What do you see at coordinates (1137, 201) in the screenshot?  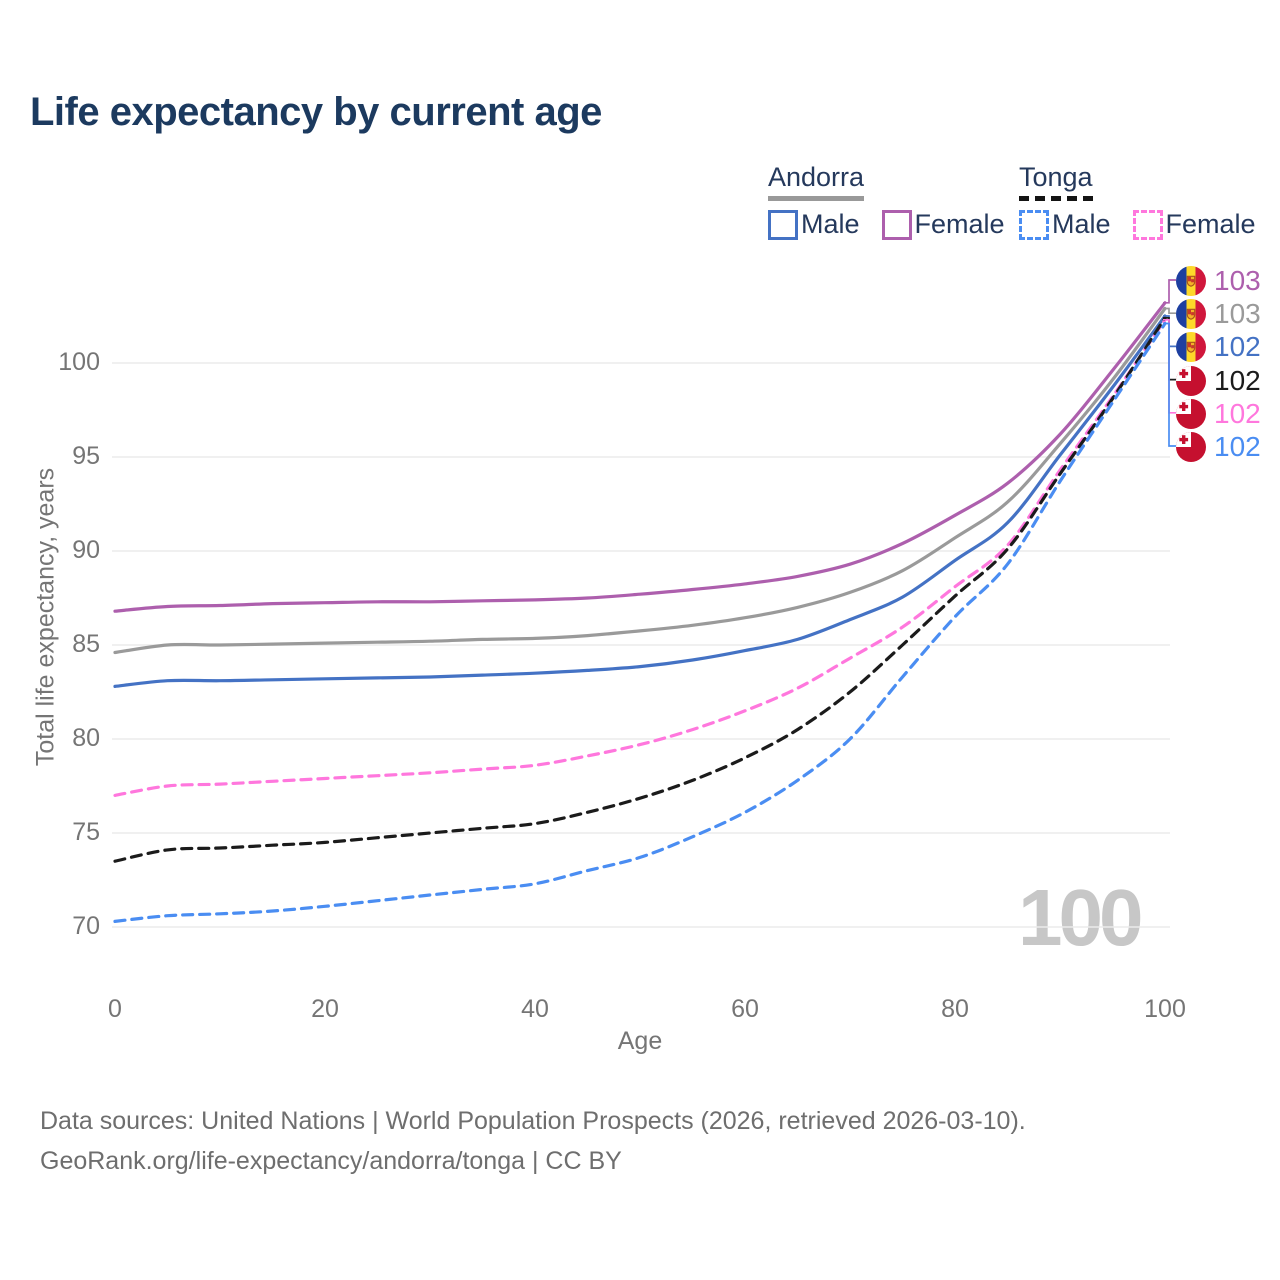 I see `legend-tonga: Tonga Male Female` at bounding box center [1137, 201].